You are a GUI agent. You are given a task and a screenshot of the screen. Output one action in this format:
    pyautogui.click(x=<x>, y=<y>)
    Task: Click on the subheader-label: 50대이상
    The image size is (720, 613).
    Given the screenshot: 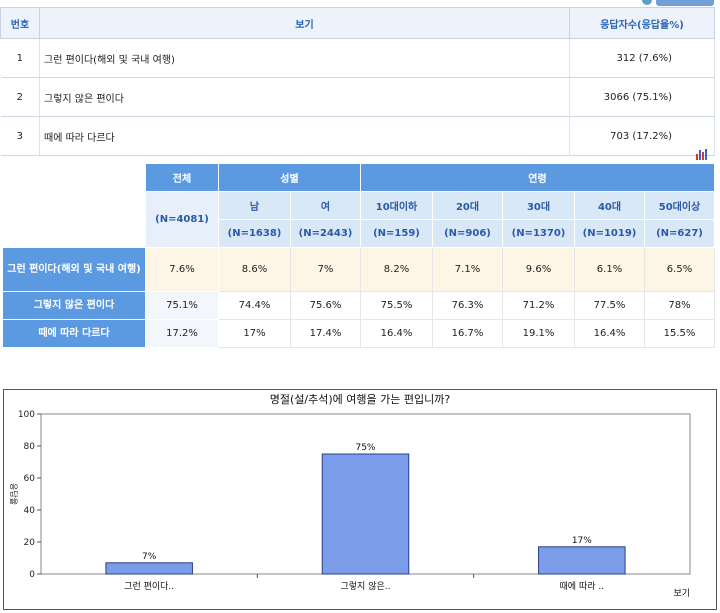 What is the action you would take?
    pyautogui.click(x=679, y=205)
    